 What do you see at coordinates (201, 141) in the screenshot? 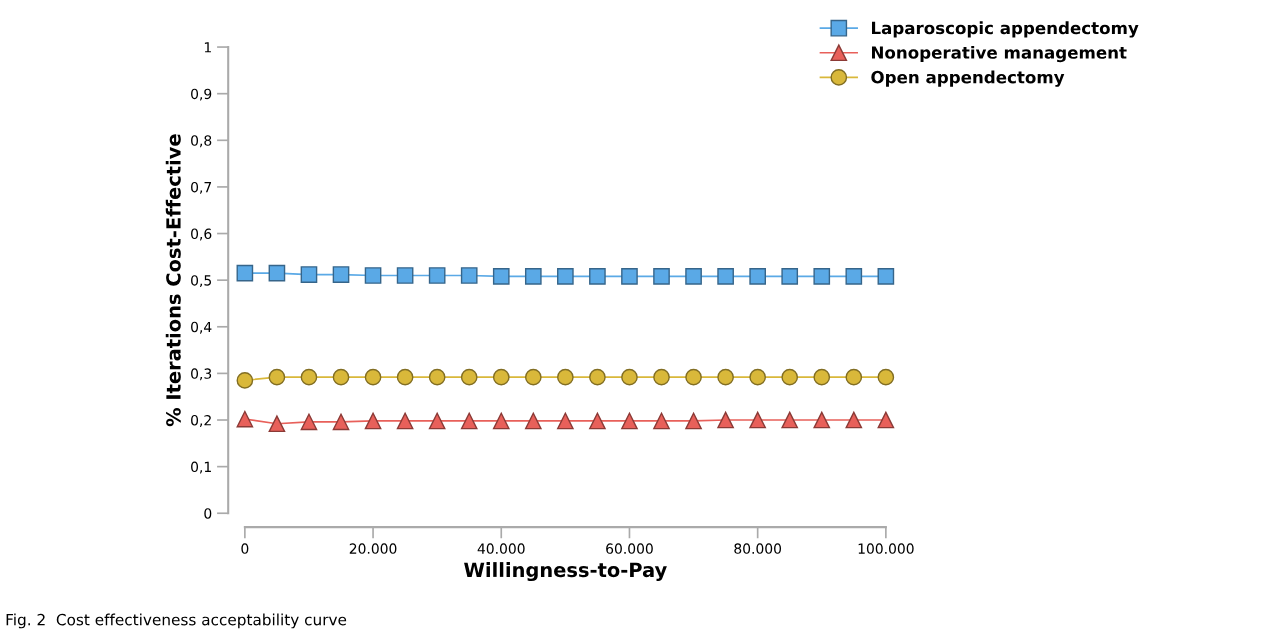
I see `y-tick-label: 0,8` at bounding box center [201, 141].